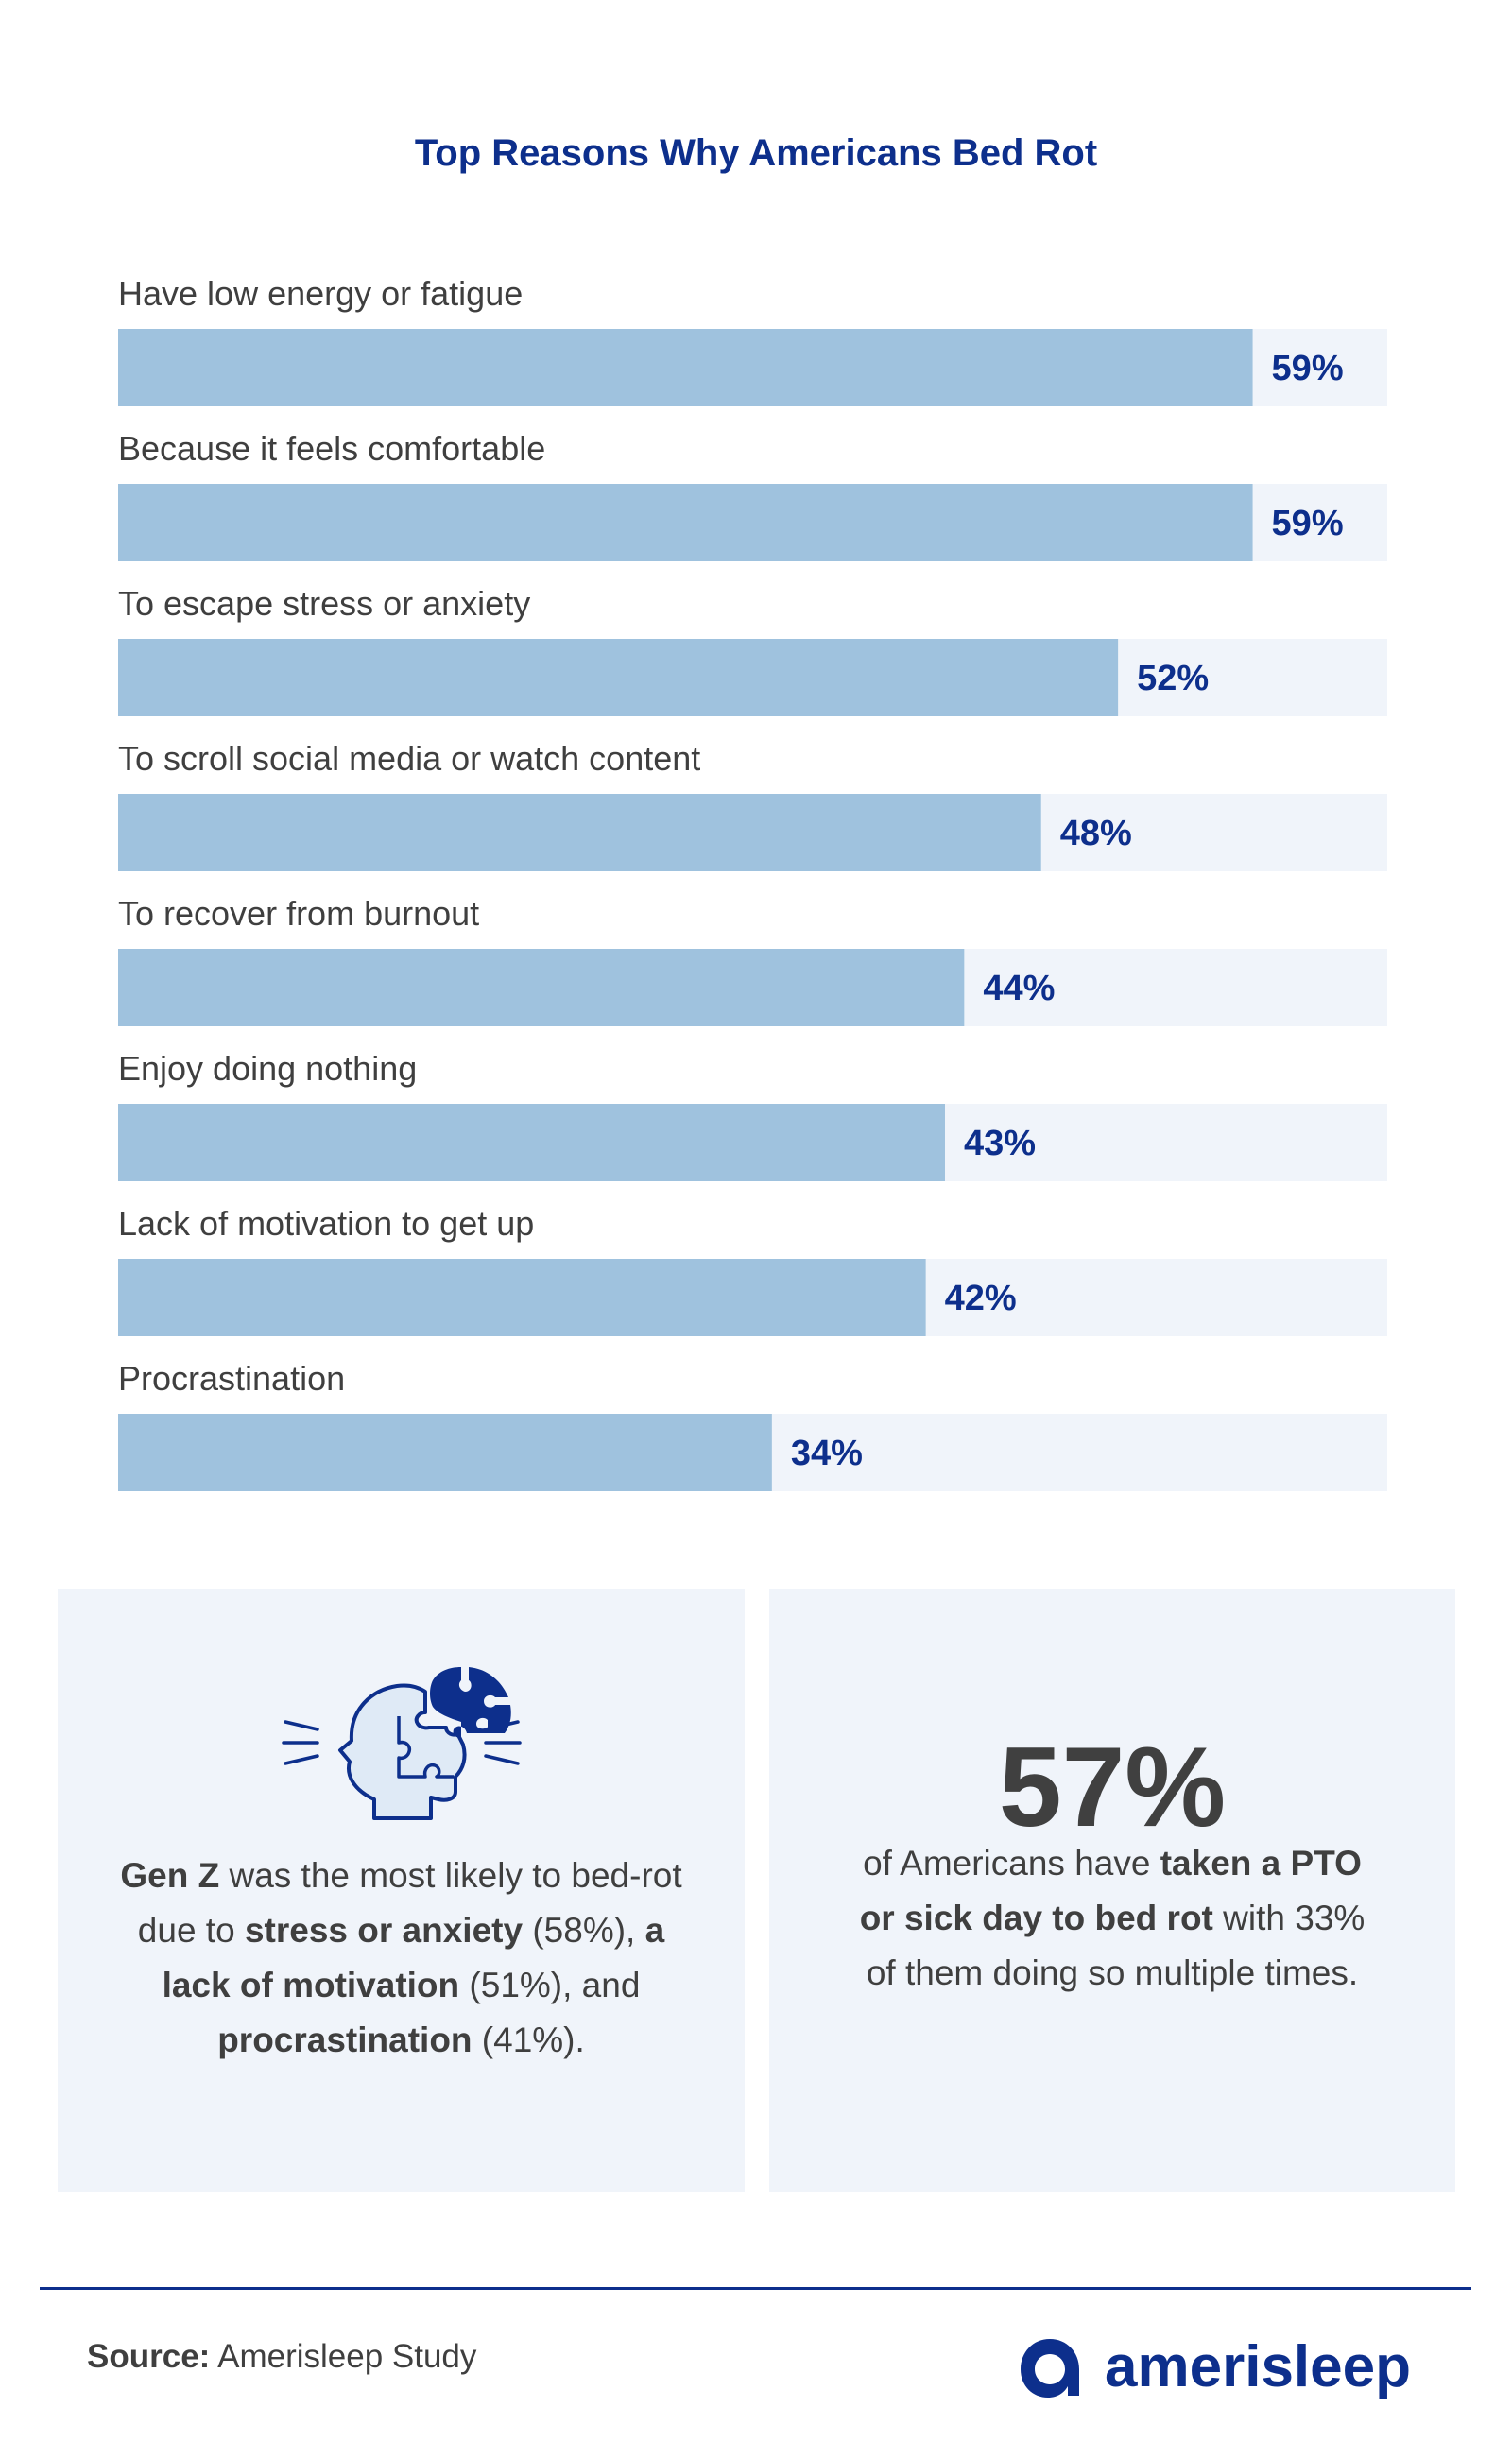 This screenshot has width=1512, height=2442. I want to click on source-label: Source:, so click(149, 2356).